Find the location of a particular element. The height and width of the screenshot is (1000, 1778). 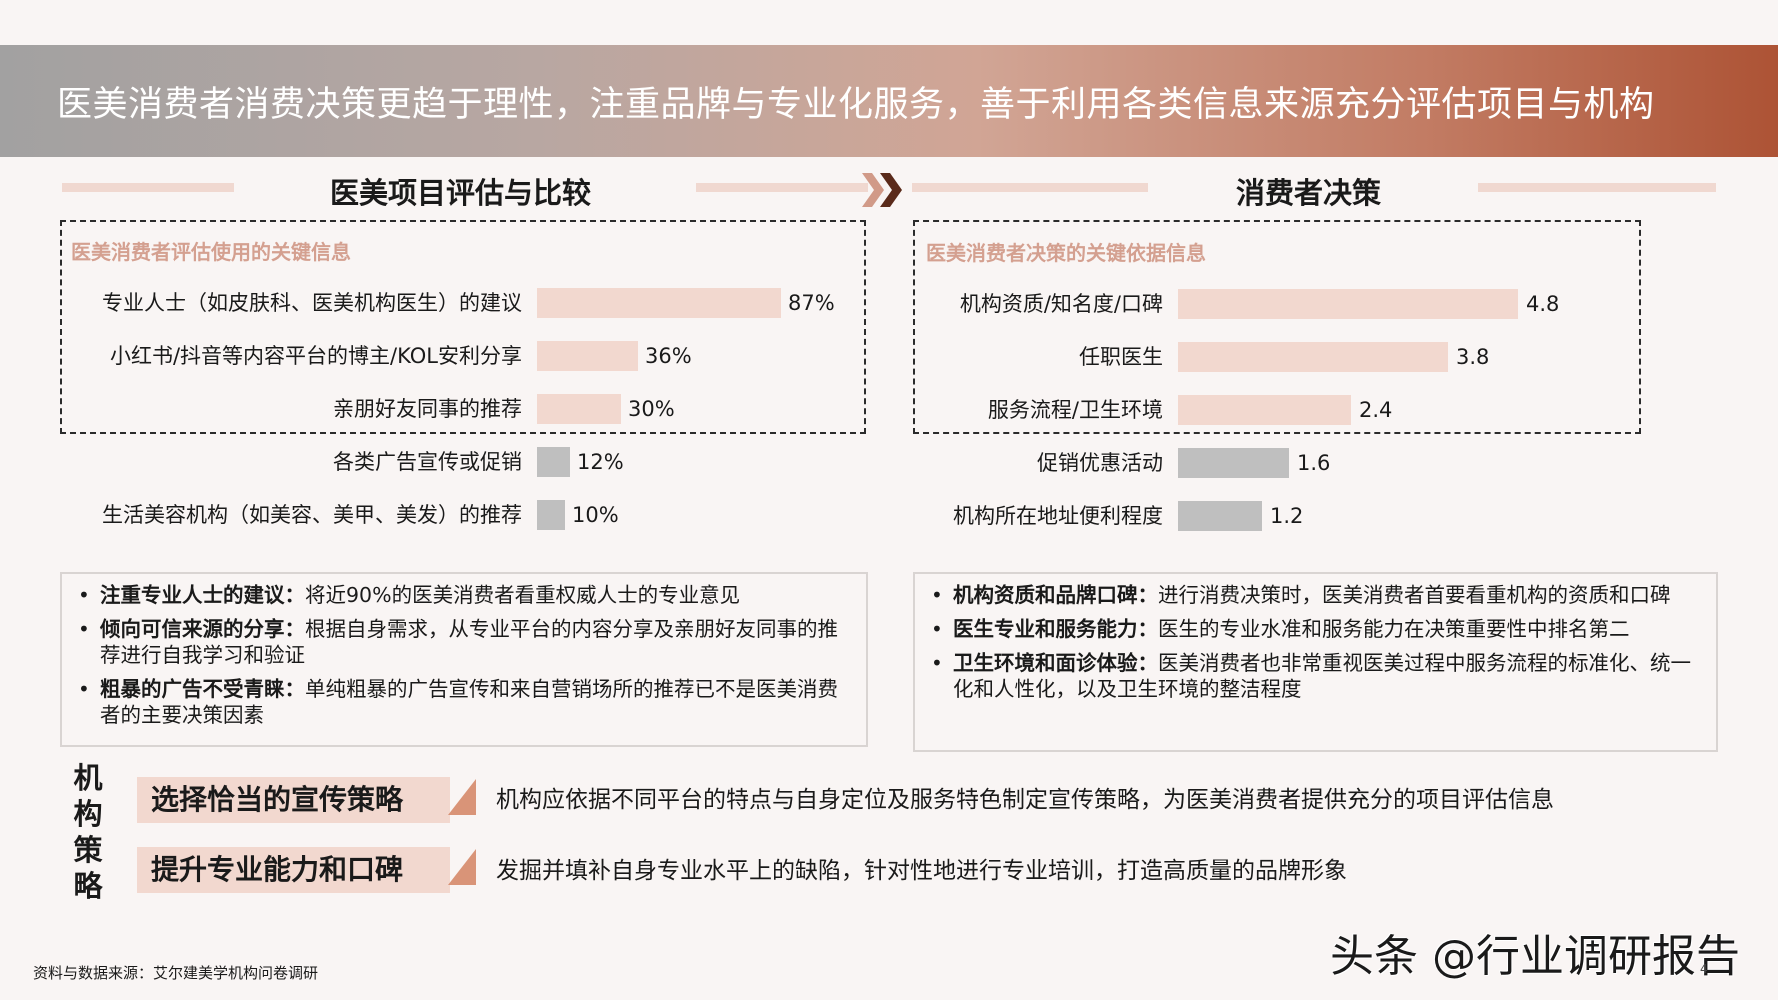

double-chevron-icon is located at coordinates (882, 190).